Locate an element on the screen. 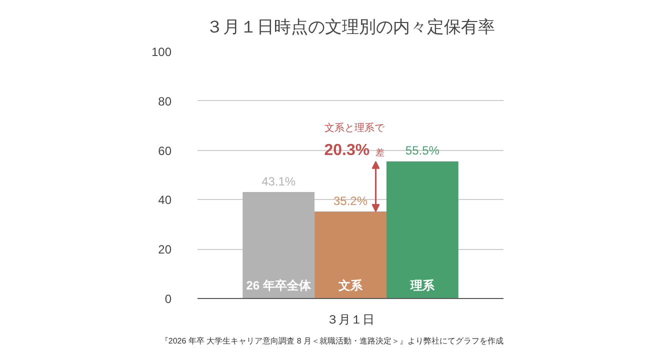  series-label: 理系 is located at coordinates (422, 285).